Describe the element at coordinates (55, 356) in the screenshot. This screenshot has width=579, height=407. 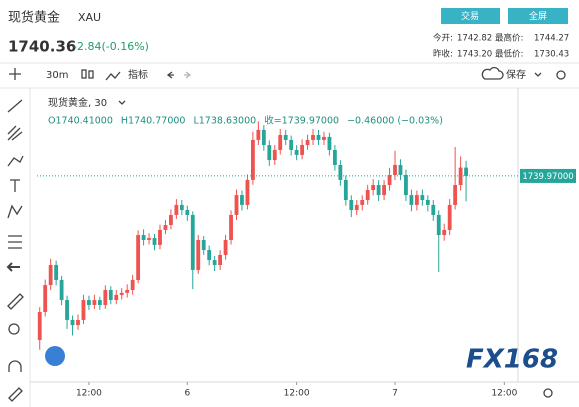
I see `cloud-button` at that location.